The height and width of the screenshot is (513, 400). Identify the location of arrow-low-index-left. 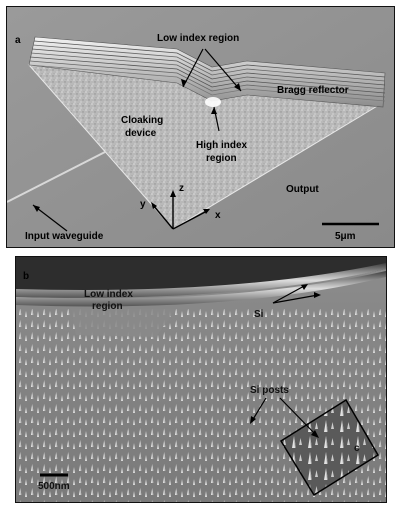
(193, 68).